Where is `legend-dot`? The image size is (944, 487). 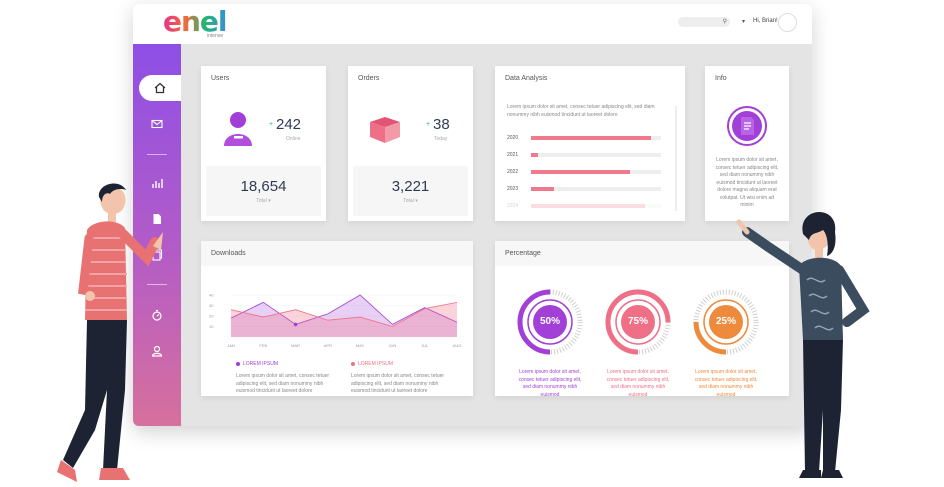 legend-dot is located at coordinates (353, 363).